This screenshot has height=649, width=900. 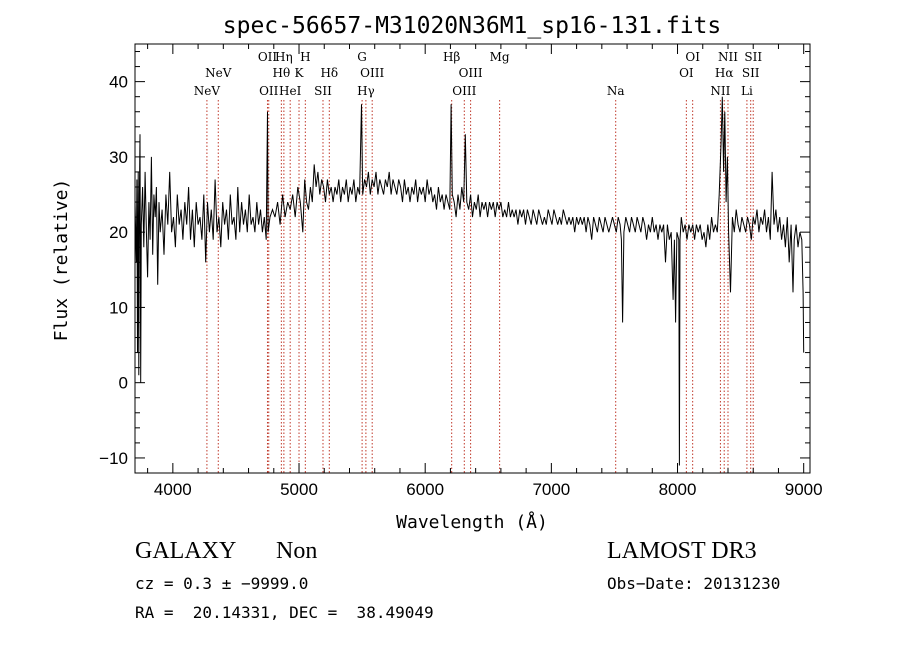 I want to click on y-axis-label: Flux (relative), so click(x=61, y=260).